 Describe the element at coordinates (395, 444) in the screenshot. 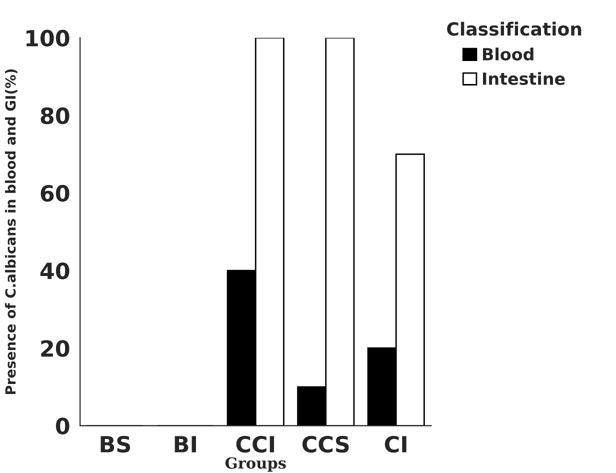

I see `x-tick-label: CI` at that location.